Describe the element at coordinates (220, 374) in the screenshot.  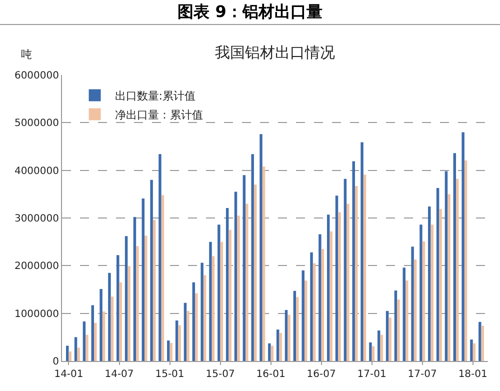
I see `x-tick-label: 15-07` at that location.